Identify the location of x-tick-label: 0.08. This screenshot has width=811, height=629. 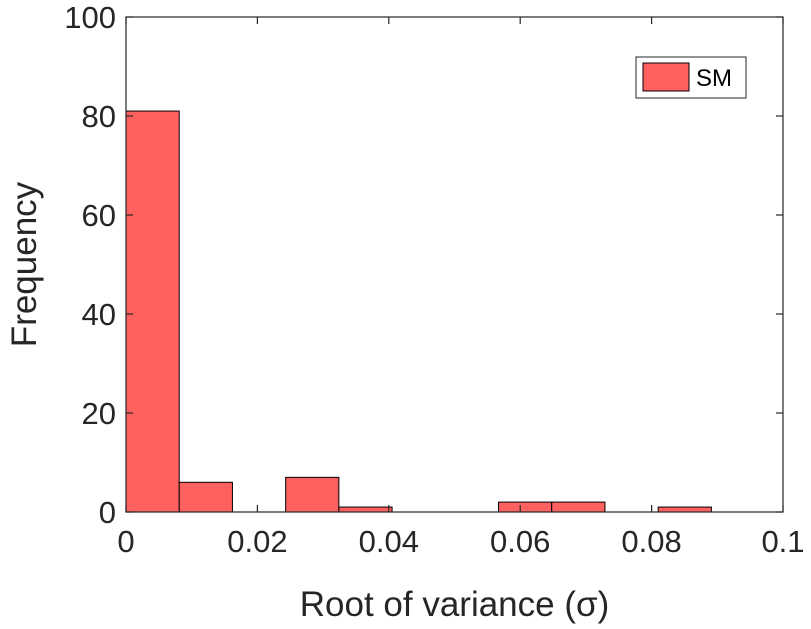
(651, 541).